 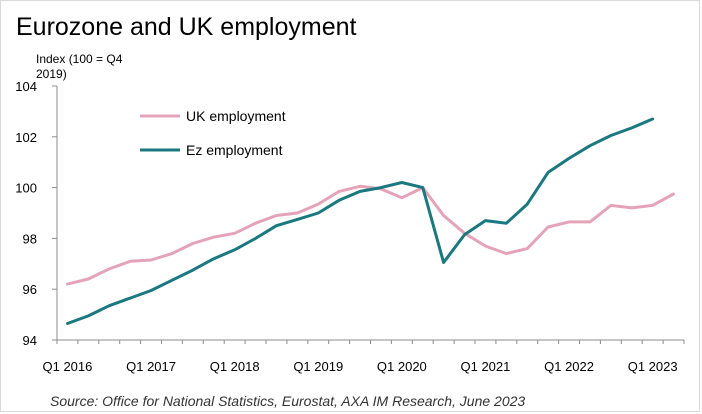 I want to click on x-tick-label: Q1 2017, so click(x=151, y=366).